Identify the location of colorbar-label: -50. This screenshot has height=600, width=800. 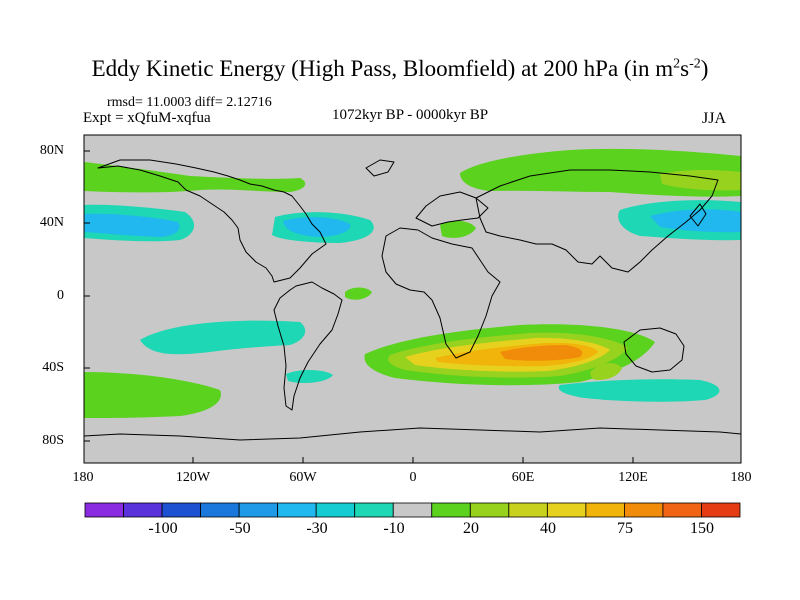
(240, 528).